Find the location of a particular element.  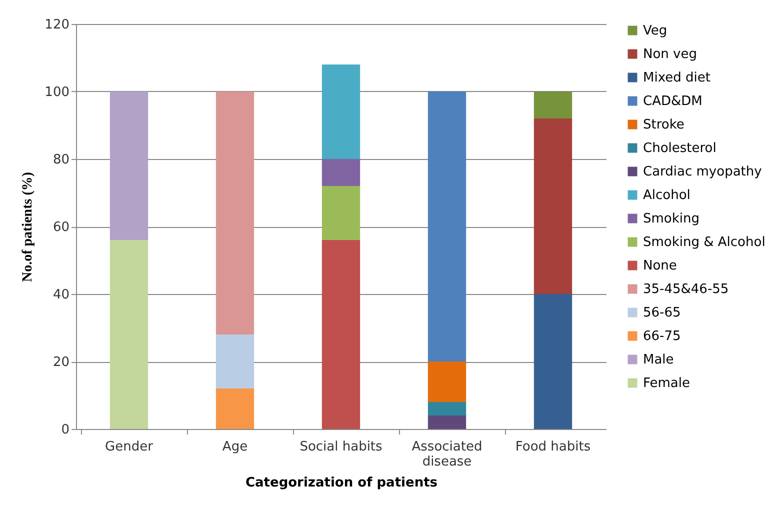

legend-label: None is located at coordinates (660, 266).